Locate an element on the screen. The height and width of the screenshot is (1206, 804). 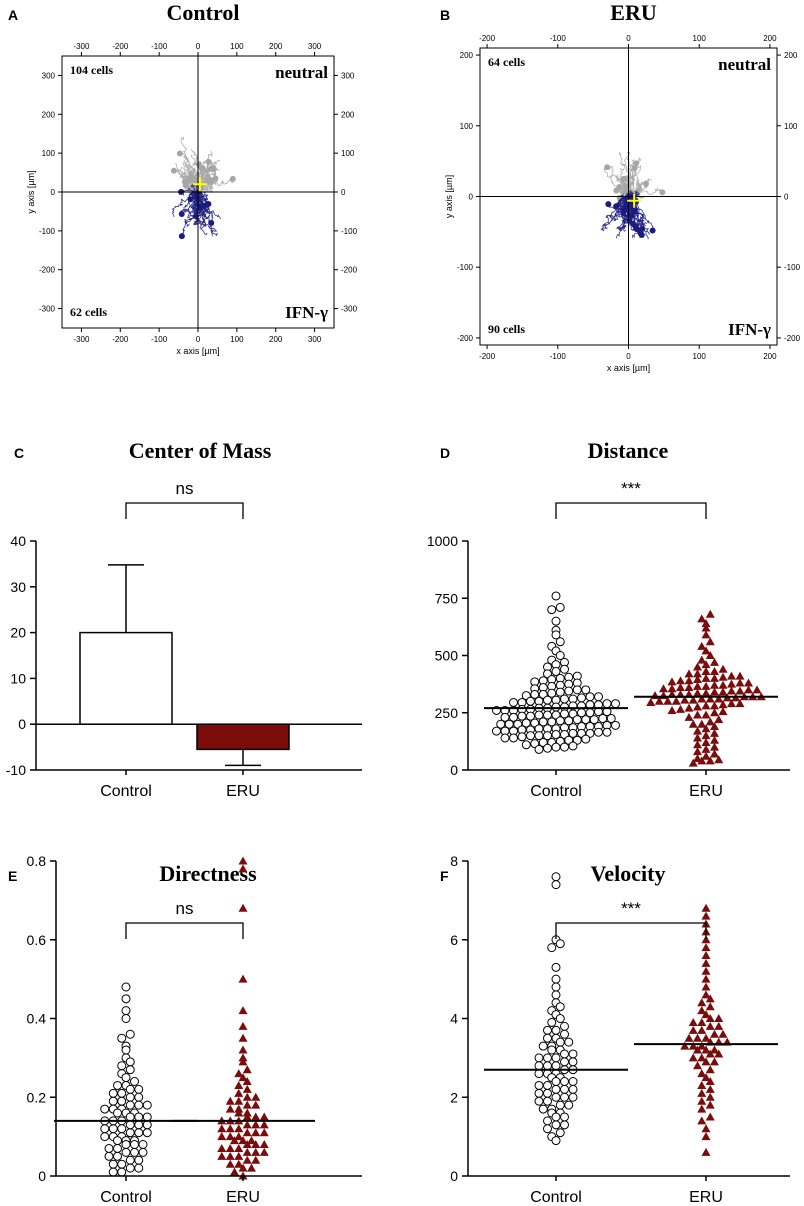
cell-track-ifn is located at coordinates (623, 206).